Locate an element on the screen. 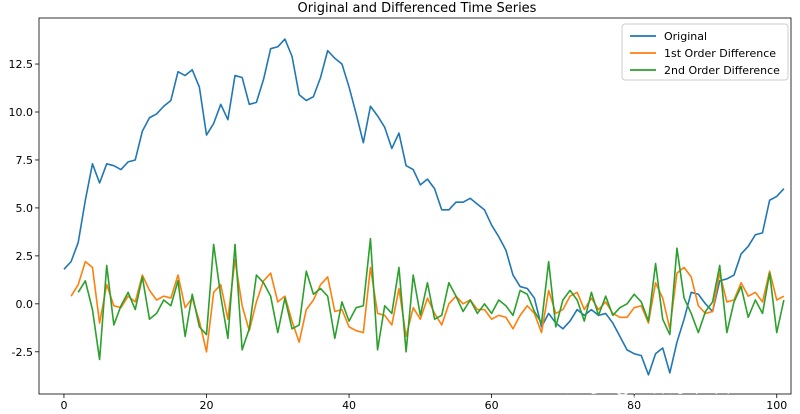 The height and width of the screenshot is (414, 800). y-tick-label: 5.0 is located at coordinates (25, 208).